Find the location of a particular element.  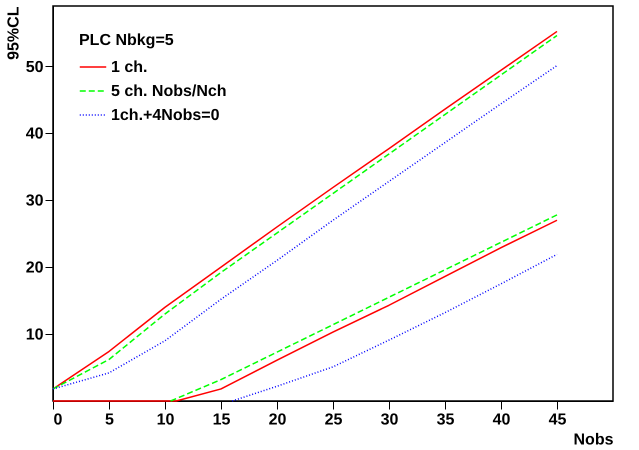

x-tick-label: 45 is located at coordinates (557, 420).